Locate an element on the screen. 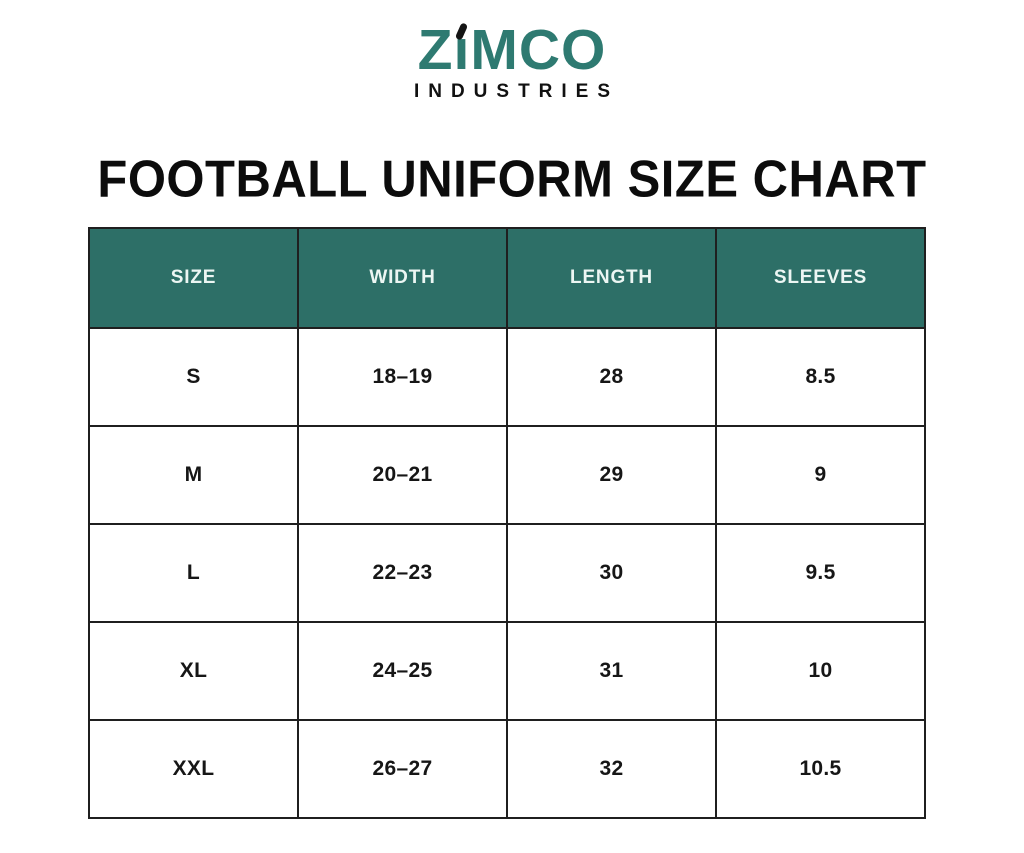 The height and width of the screenshot is (853, 1024). cell-width: 24–25 is located at coordinates (402, 671).